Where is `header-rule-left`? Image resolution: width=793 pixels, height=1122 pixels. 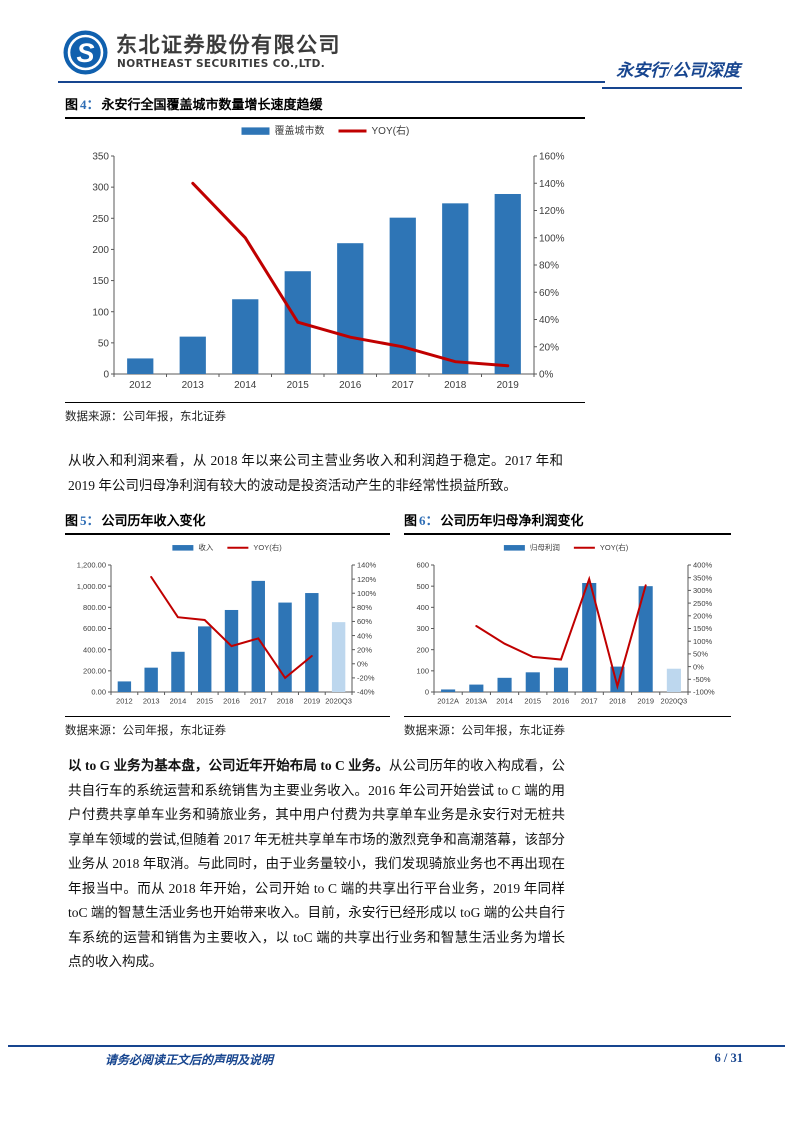 header-rule-left is located at coordinates (331, 82).